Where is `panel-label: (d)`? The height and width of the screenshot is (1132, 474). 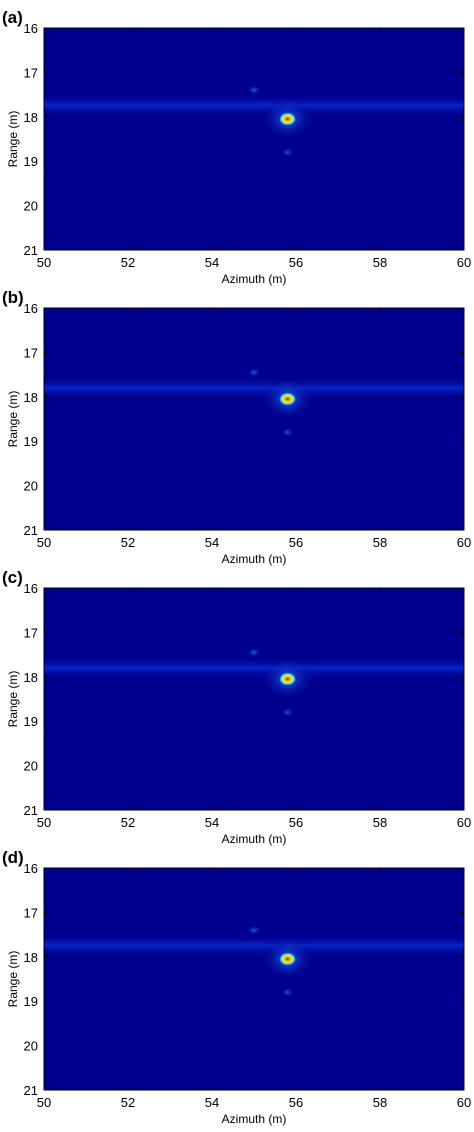
panel-label: (d) is located at coordinates (13, 857).